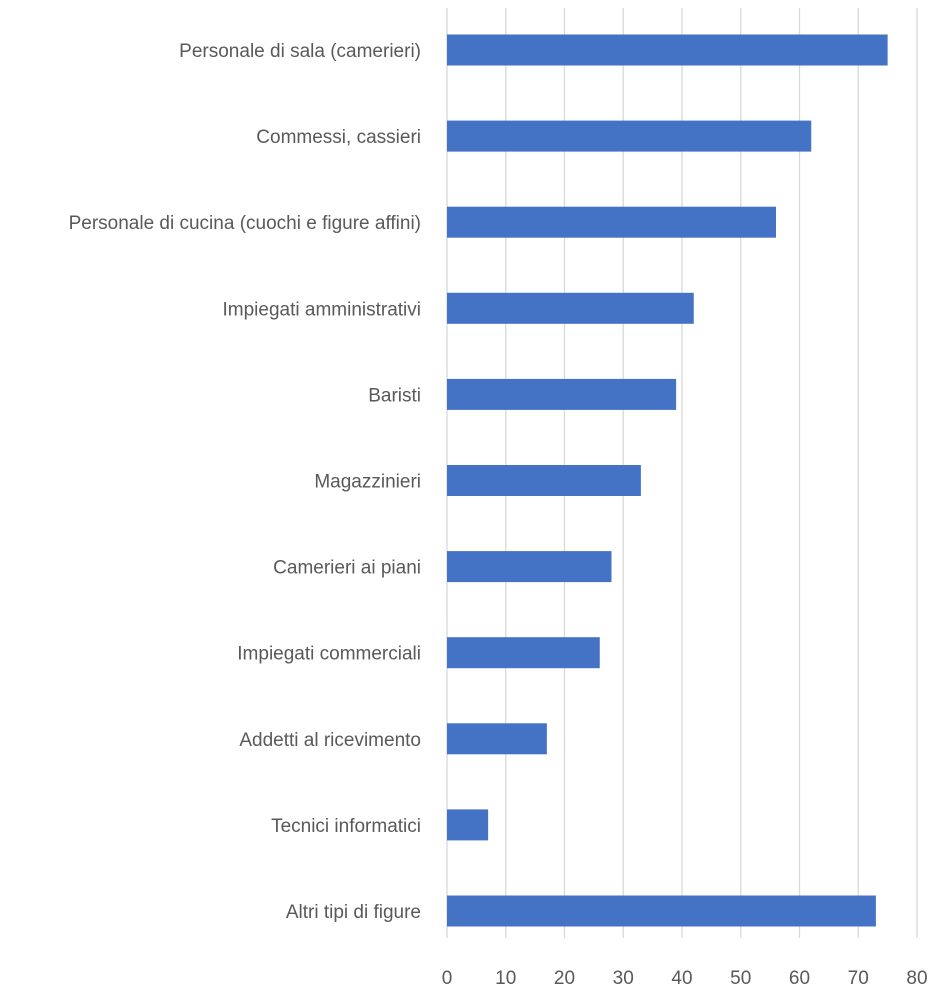  I want to click on category-label: Commessi, cassieri, so click(338, 137).